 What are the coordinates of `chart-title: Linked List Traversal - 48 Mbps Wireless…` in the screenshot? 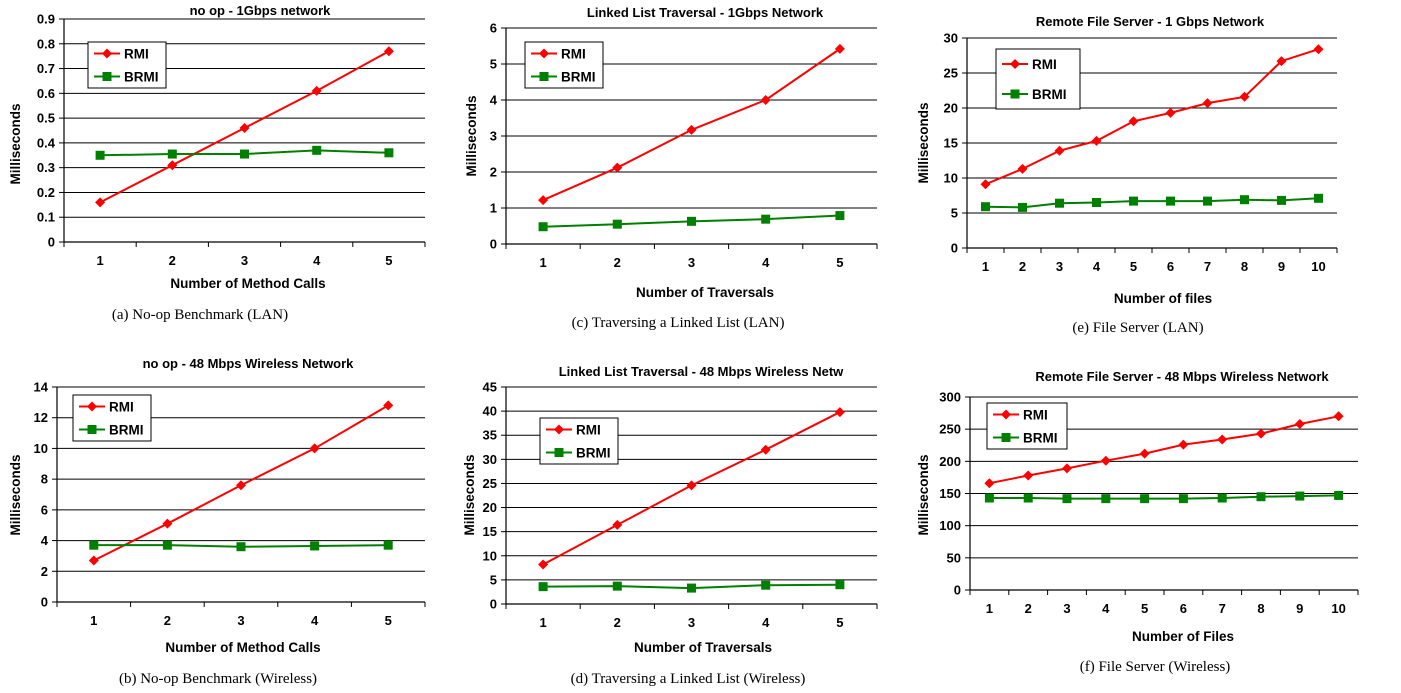 It's located at (701, 371).